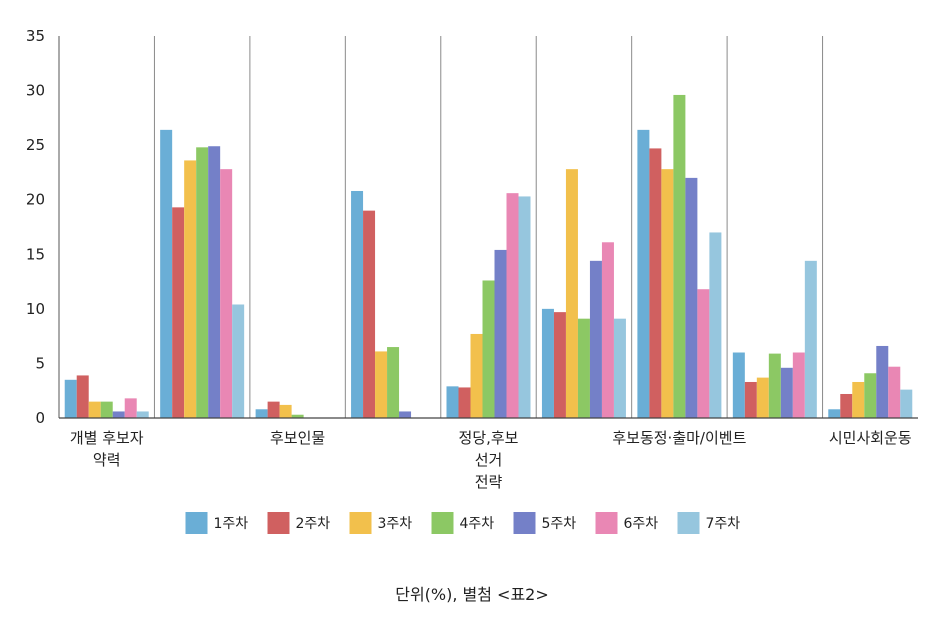  Describe the element at coordinates (35, 200) in the screenshot. I see `y-tick-label: 20` at that location.